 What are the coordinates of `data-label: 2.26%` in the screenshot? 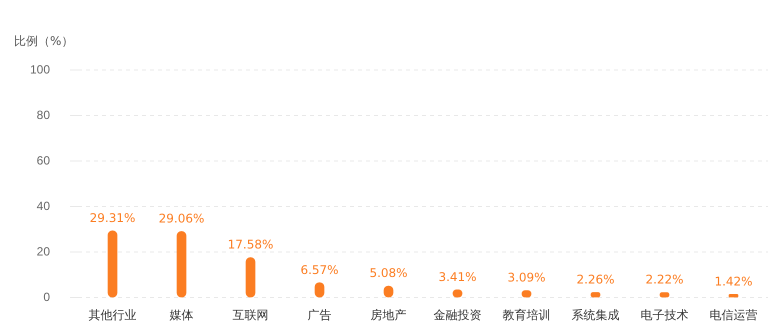 It's located at (595, 279).